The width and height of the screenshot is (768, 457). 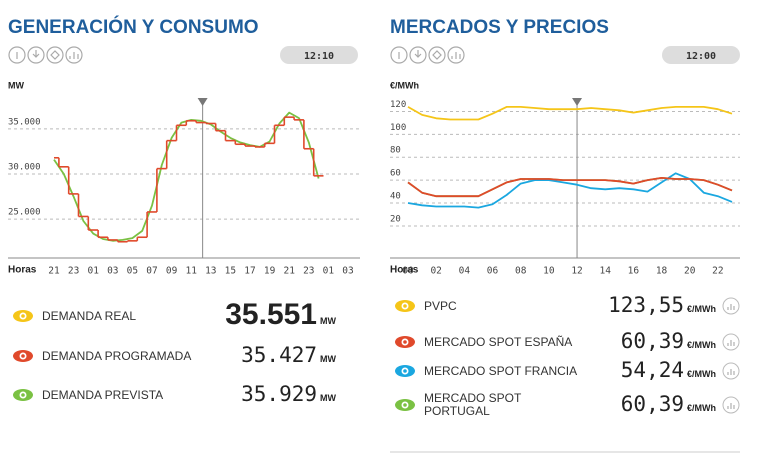 I want to click on x-tick-label: 07, so click(x=151, y=271).